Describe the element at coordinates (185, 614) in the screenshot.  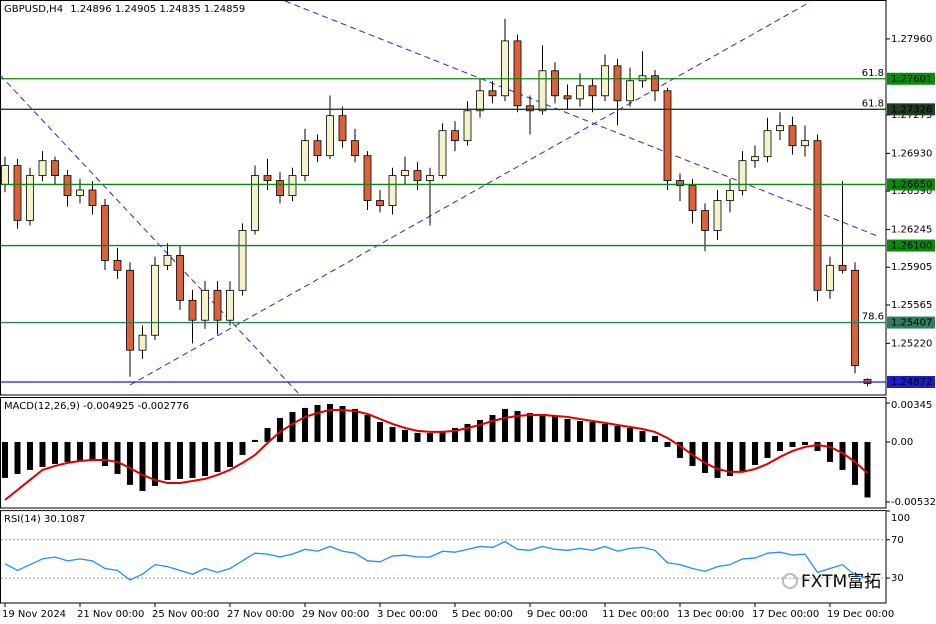
I see `x-tick-label: 25 Nov 00:00` at that location.